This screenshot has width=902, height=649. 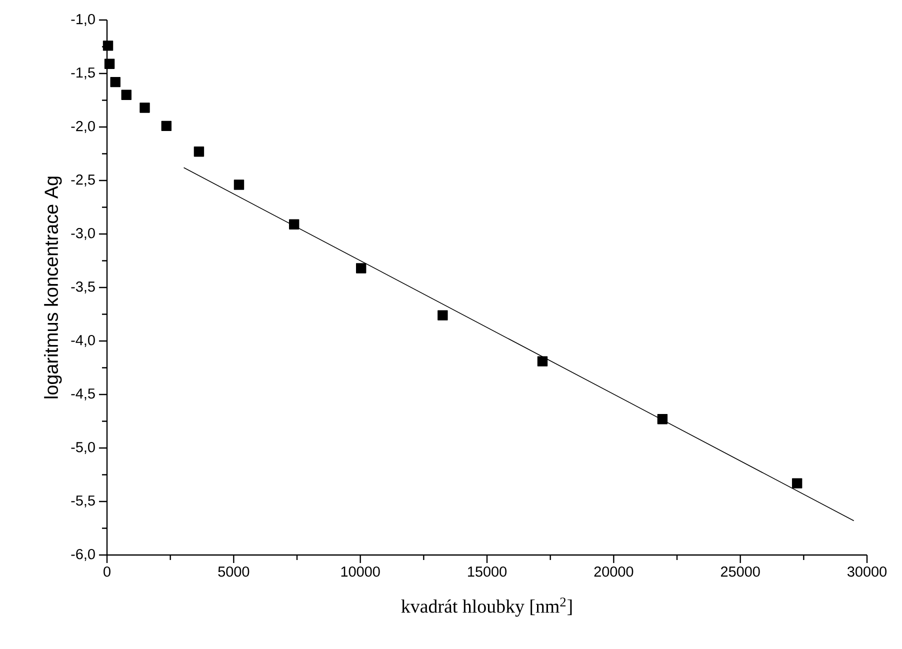 I want to click on y-tick-label: -4,5, so click(x=83, y=394).